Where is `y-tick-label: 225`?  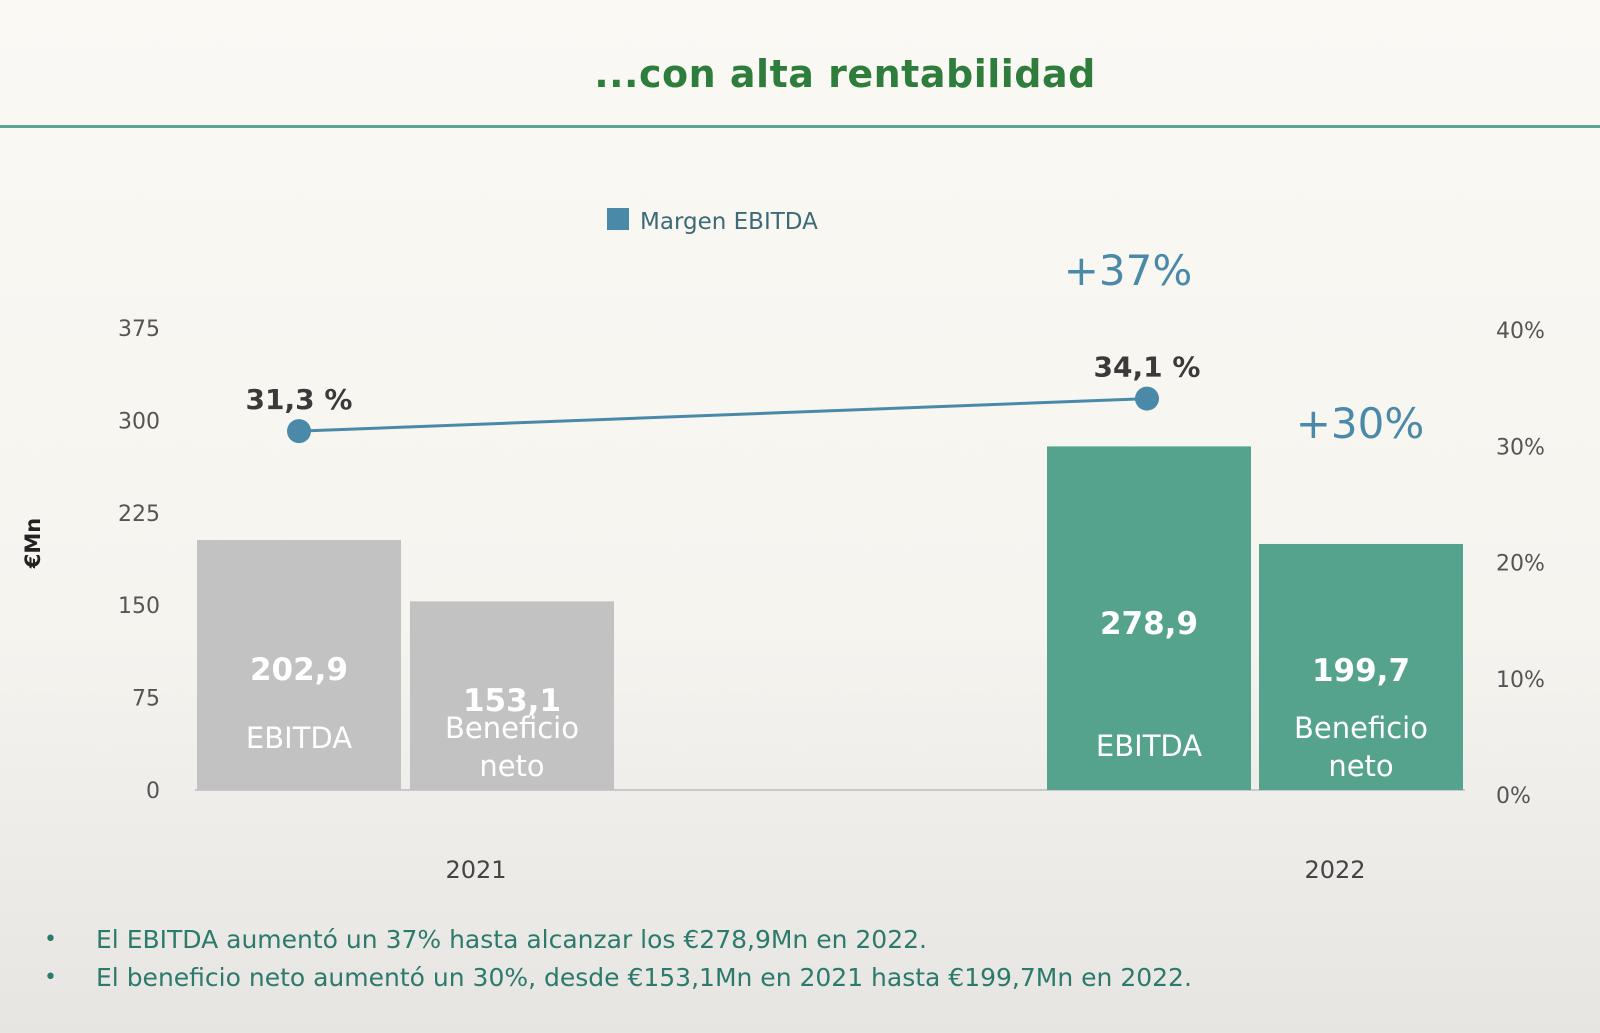
y-tick-label: 225 is located at coordinates (139, 514).